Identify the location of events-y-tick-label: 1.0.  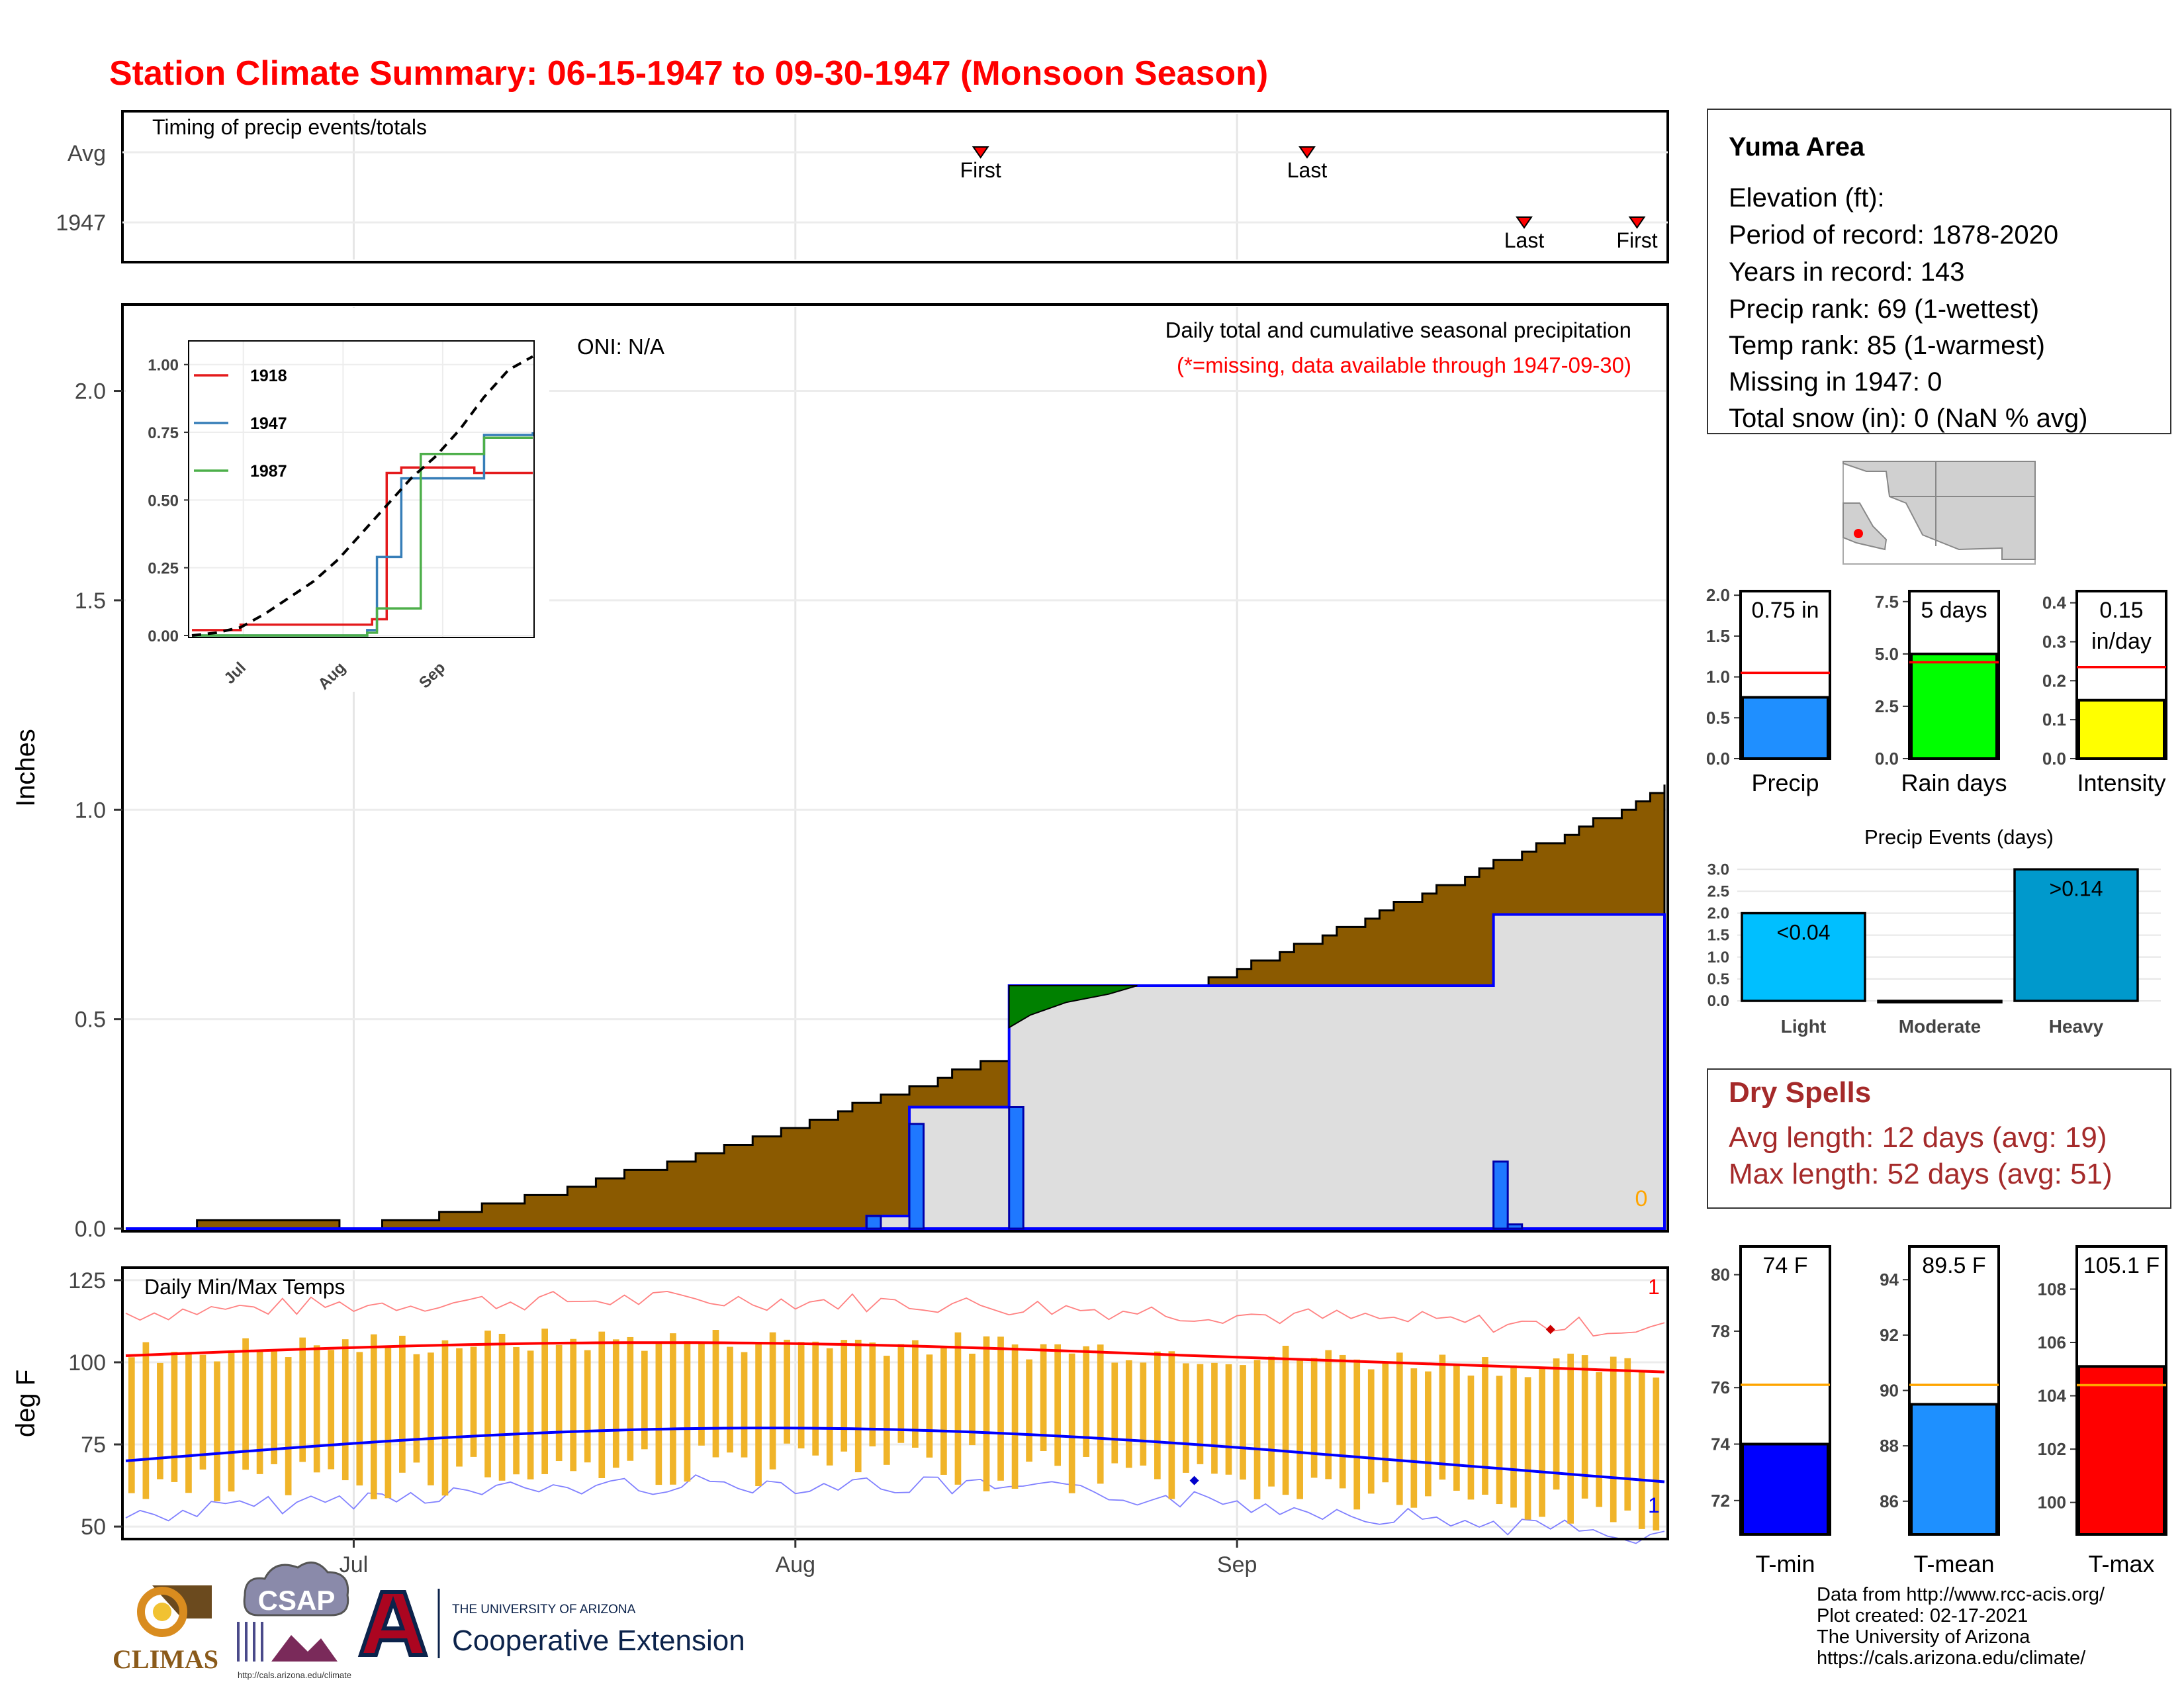
(1718, 957).